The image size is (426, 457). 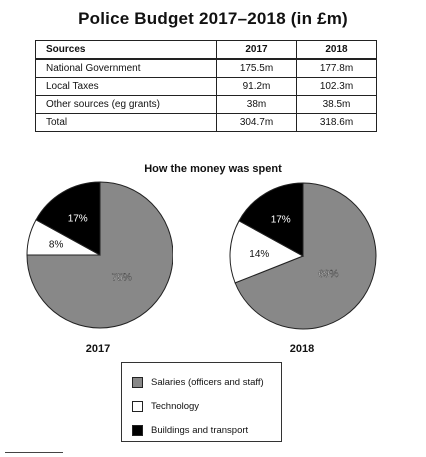 I want to click on legend-item-buildings: Buildings and transport, so click(x=190, y=430).